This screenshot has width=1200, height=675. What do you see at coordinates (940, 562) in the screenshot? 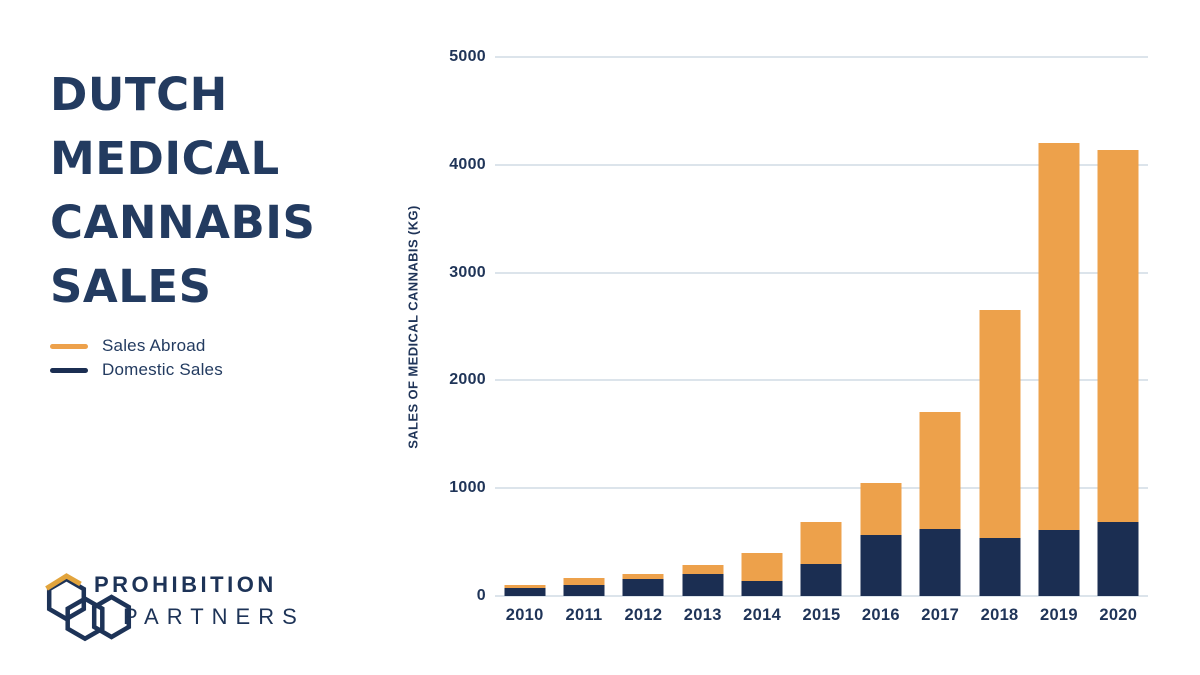
I see `bar-segment-2017-domestic` at bounding box center [940, 562].